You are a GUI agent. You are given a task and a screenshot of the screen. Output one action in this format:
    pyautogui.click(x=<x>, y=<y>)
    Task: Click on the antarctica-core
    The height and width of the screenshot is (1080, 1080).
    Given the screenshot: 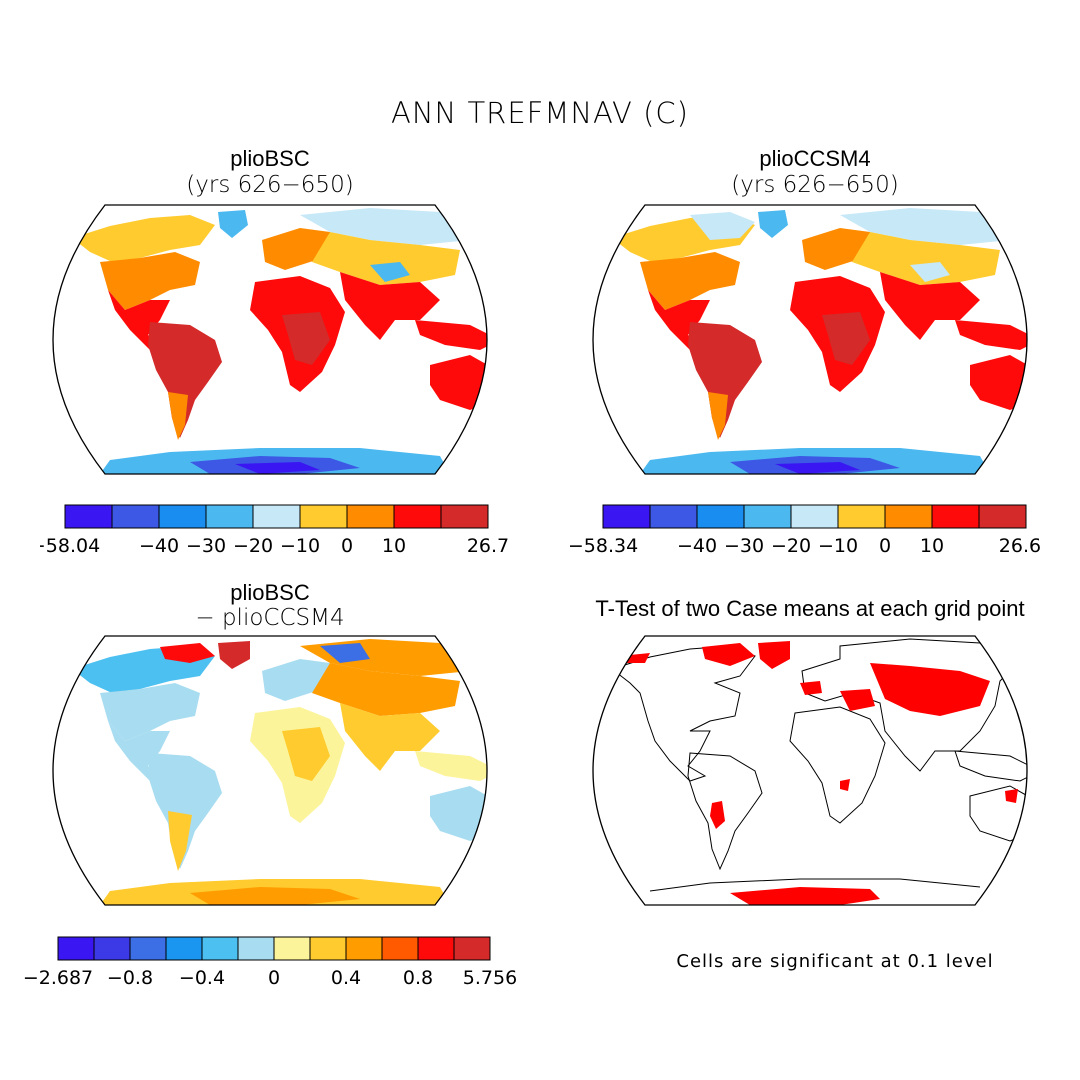 What is the action you would take?
    pyautogui.click(x=277, y=468)
    